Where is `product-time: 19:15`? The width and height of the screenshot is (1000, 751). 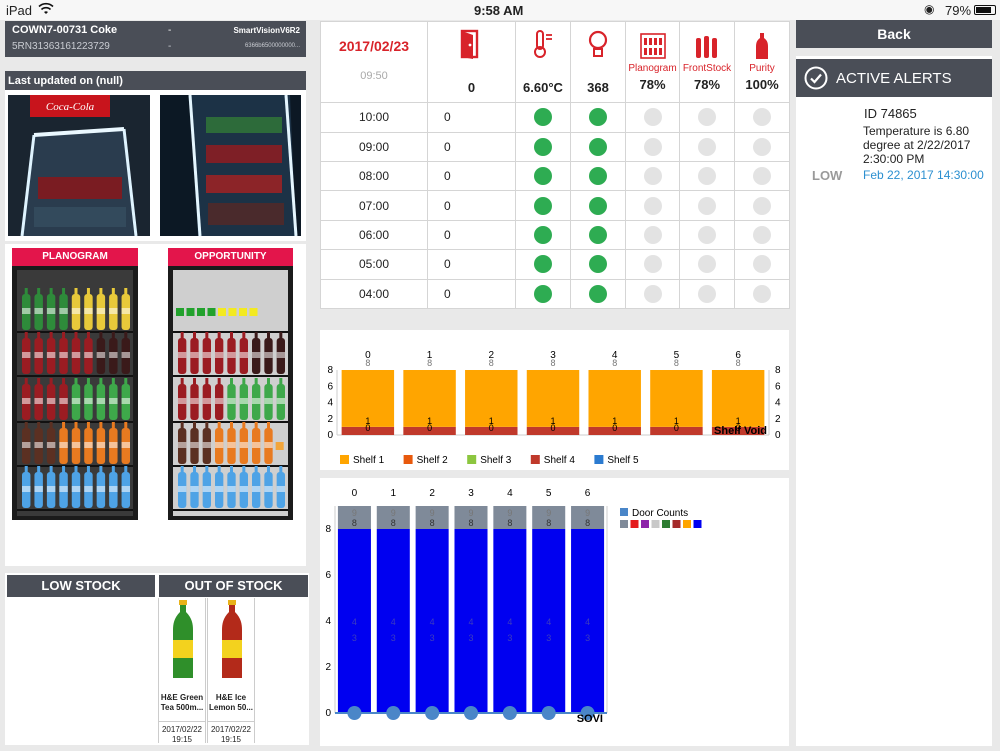
product-time: 19:15 is located at coordinates (182, 739).